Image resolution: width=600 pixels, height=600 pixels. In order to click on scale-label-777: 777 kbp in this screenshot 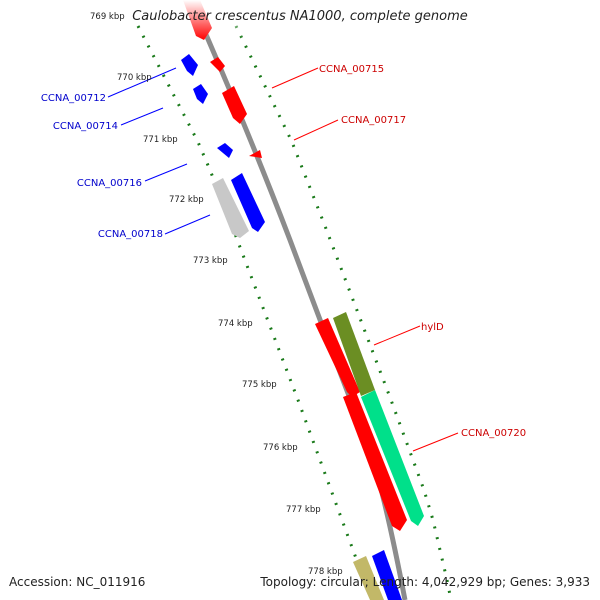, I will do `click(303, 510)`.